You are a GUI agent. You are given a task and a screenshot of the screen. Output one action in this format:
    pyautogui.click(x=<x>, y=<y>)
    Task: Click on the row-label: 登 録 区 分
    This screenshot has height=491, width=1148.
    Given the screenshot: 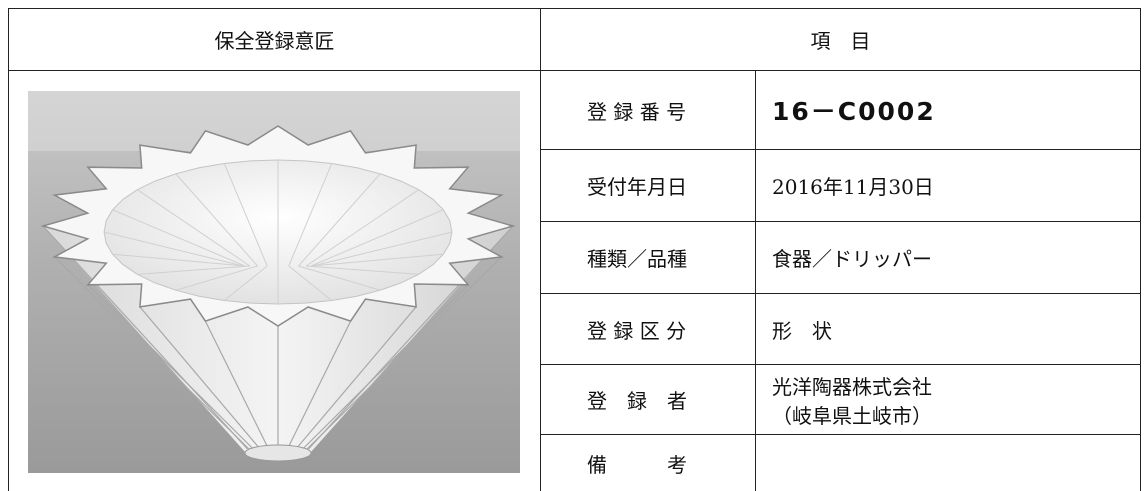 What is the action you would take?
    pyautogui.click(x=648, y=329)
    